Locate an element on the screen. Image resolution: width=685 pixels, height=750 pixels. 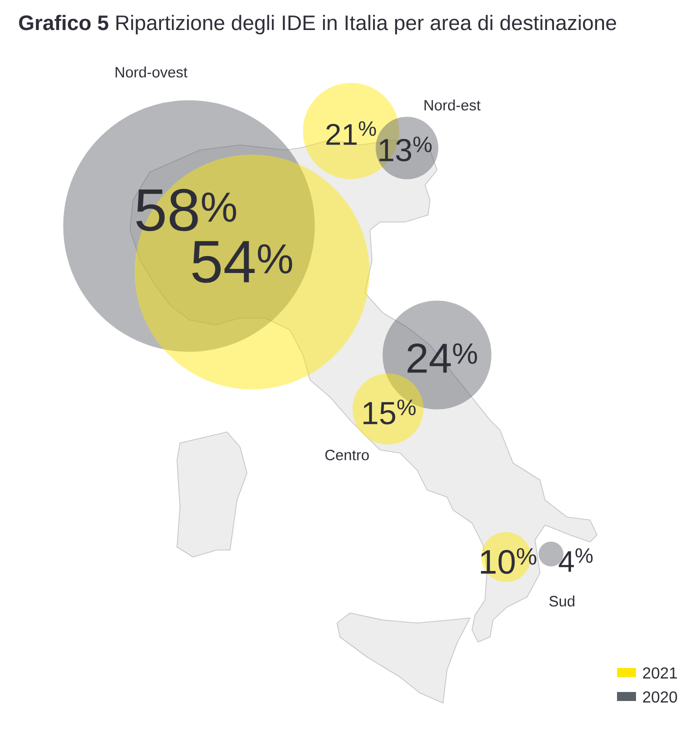
data-label: 4$^{%}$ is located at coordinates (575, 560).